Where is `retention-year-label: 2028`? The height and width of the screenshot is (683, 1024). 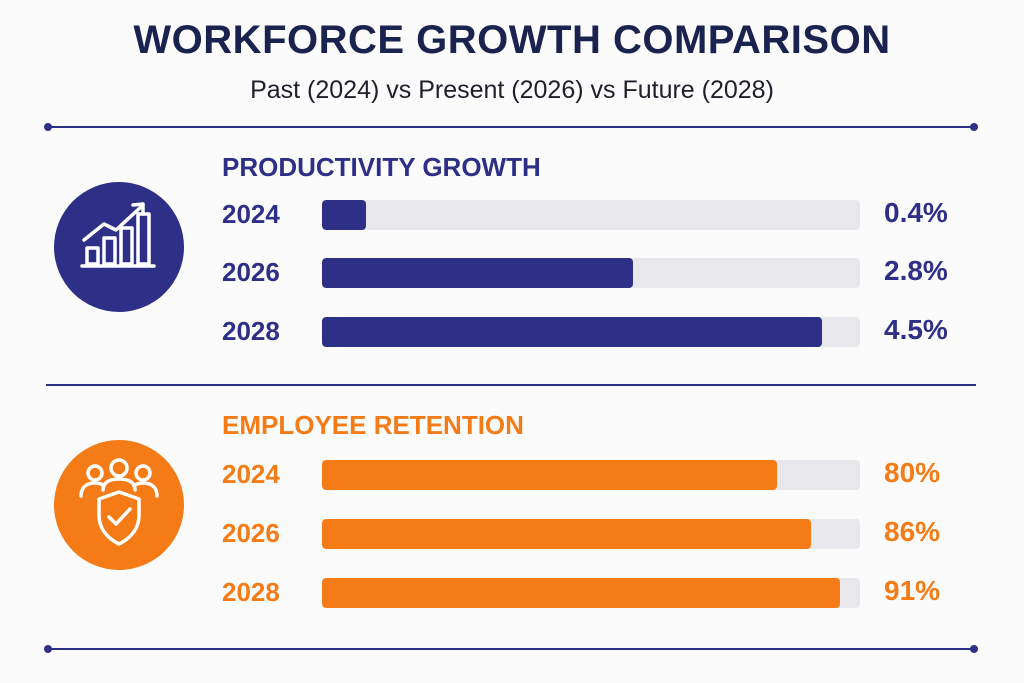 retention-year-label: 2028 is located at coordinates (251, 592).